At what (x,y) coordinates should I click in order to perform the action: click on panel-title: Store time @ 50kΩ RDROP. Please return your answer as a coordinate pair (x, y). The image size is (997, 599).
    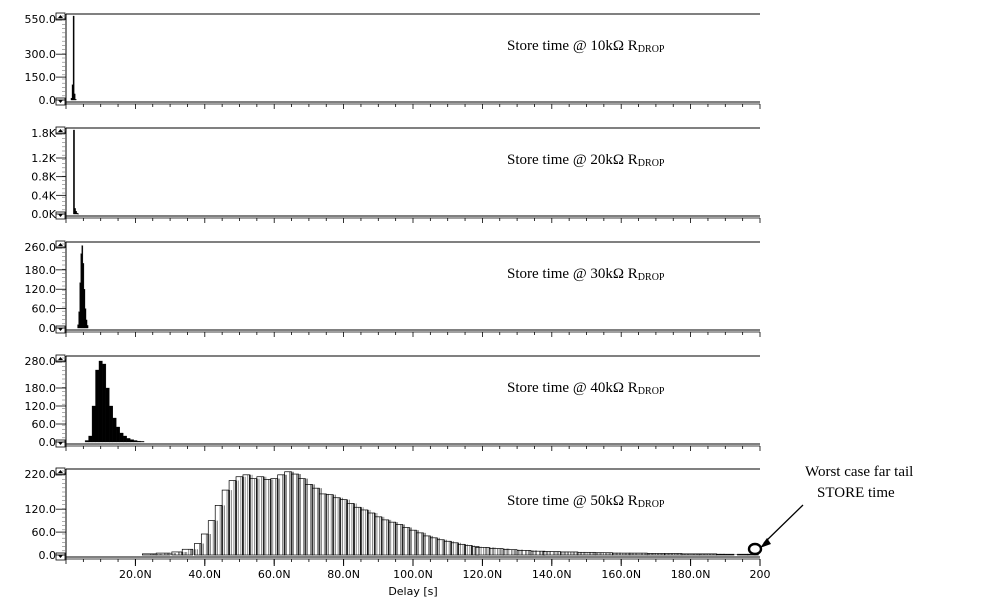
    Looking at the image, I should click on (586, 501).